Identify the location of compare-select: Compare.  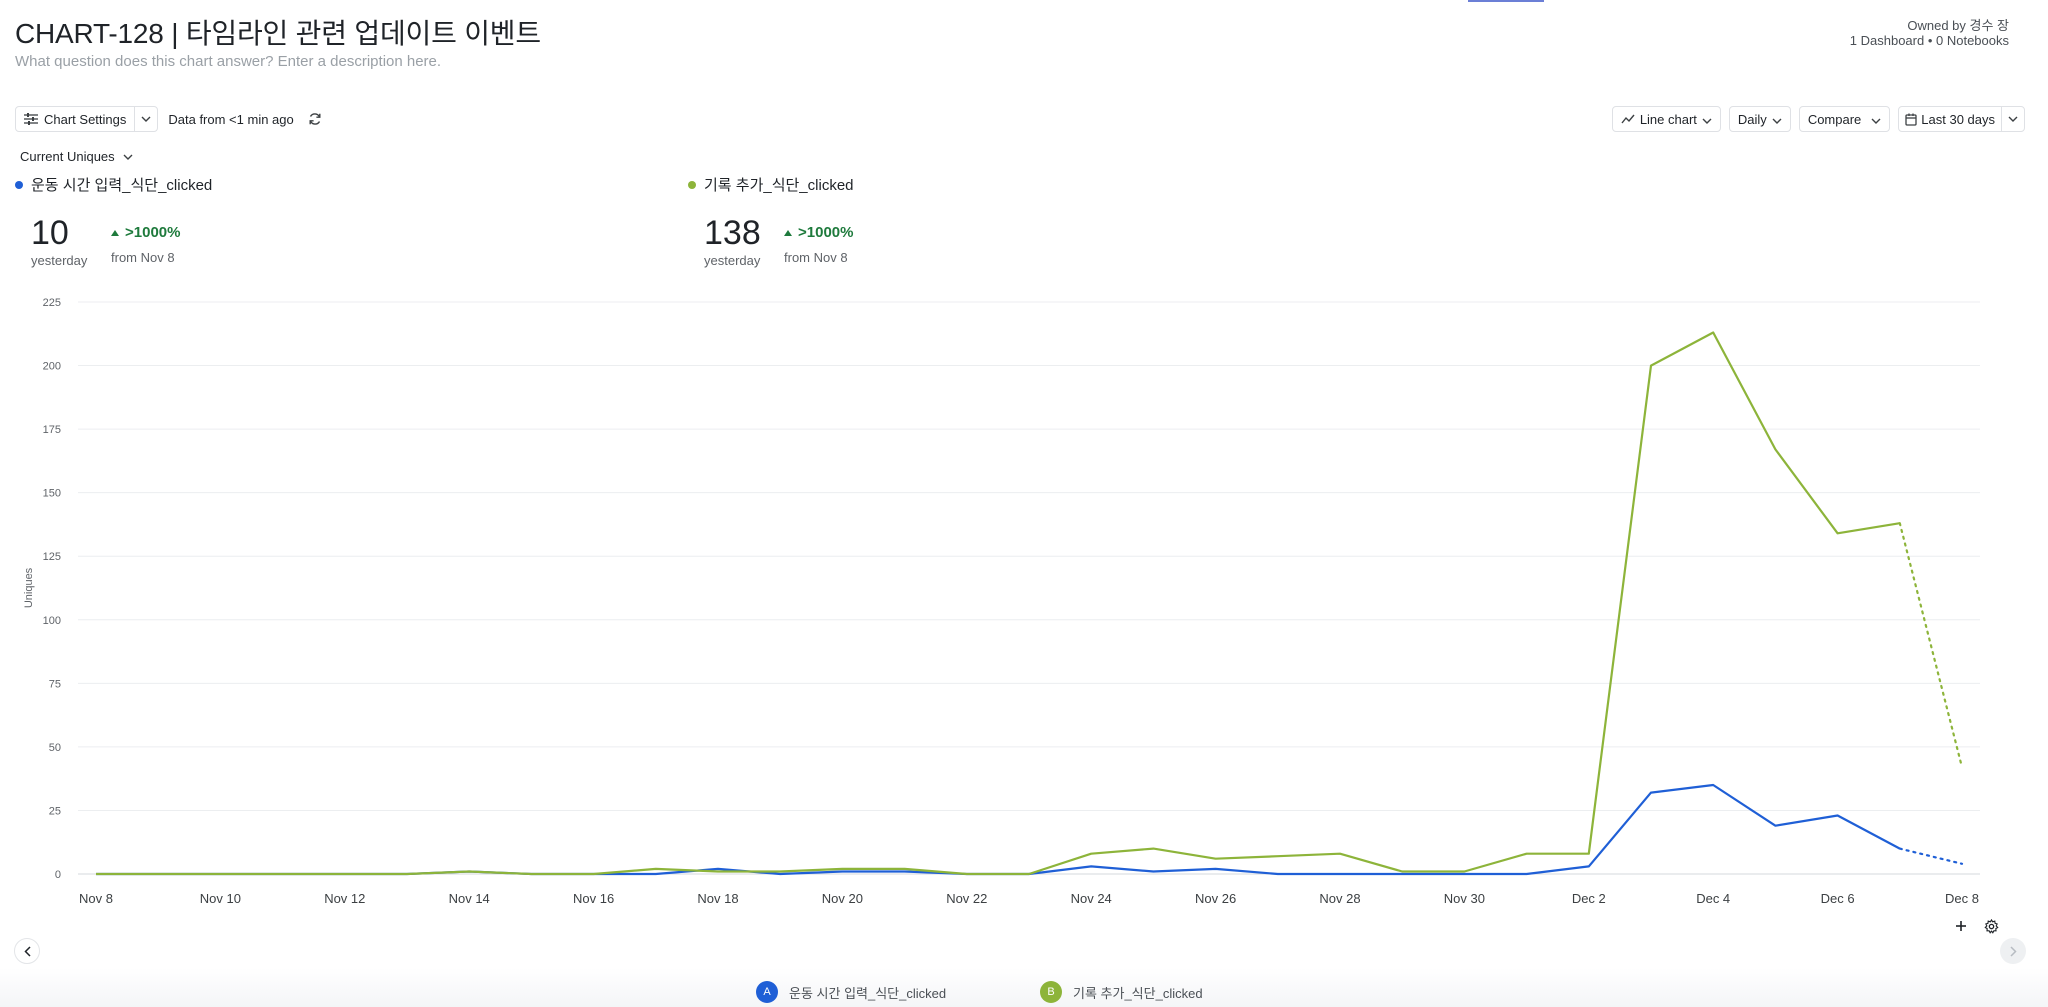
(1844, 119).